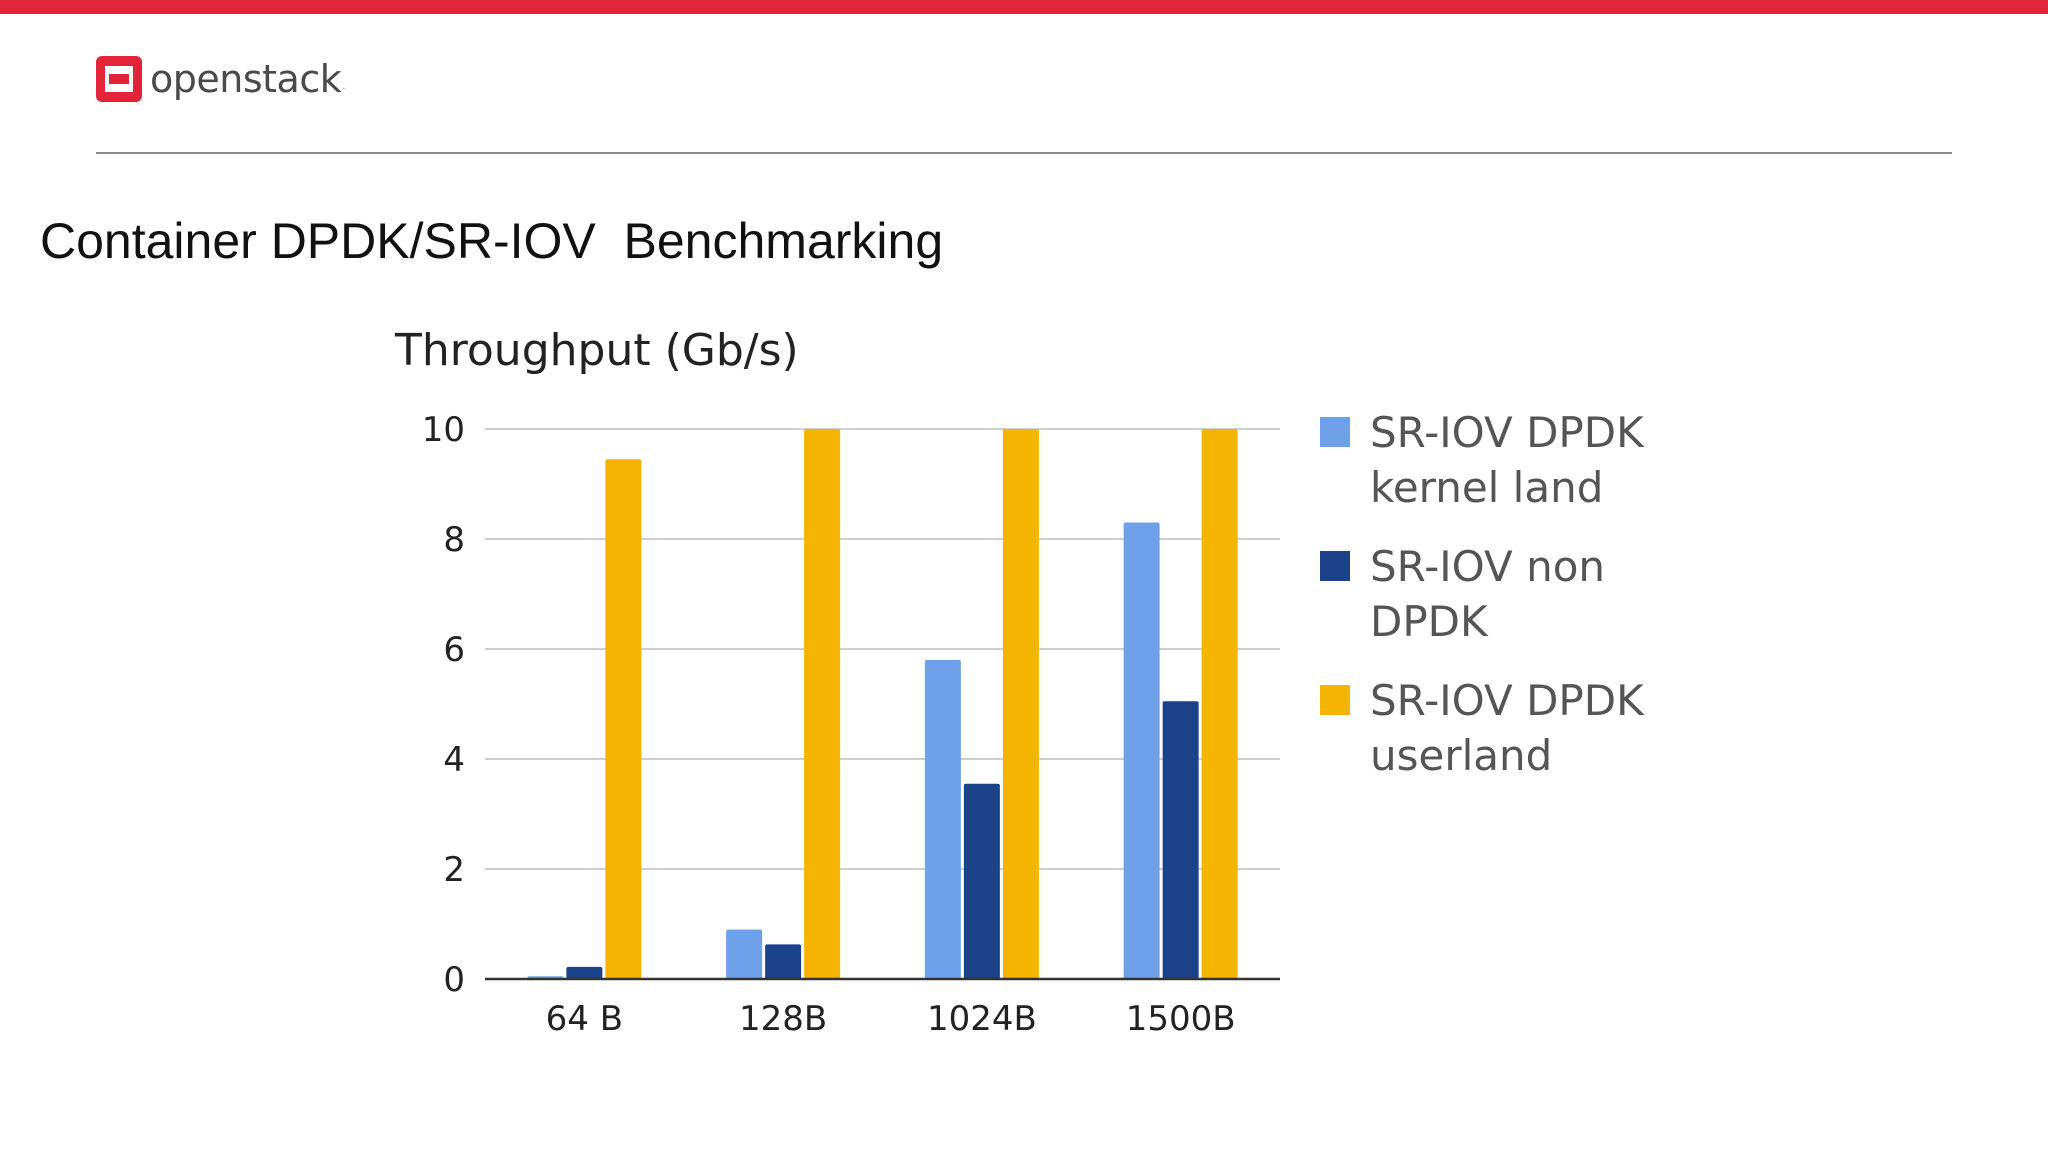 The height and width of the screenshot is (1152, 2048). Describe the element at coordinates (492, 241) in the screenshot. I see `slide-title: Container DPDK/SR-IOV Benchmarking` at that location.